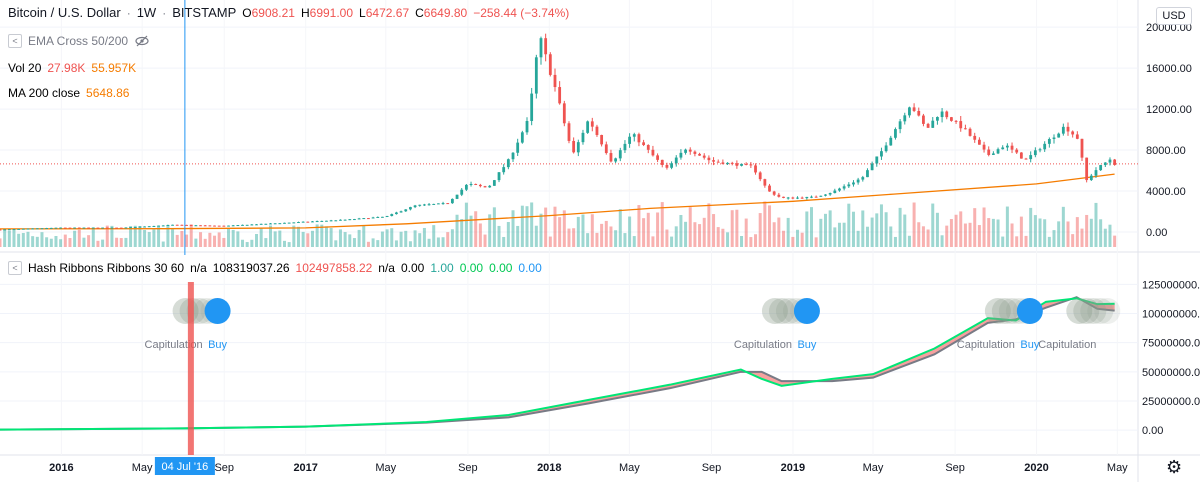  What do you see at coordinates (386, 268) in the screenshot?
I see `hash-na-2: n/a` at bounding box center [386, 268].